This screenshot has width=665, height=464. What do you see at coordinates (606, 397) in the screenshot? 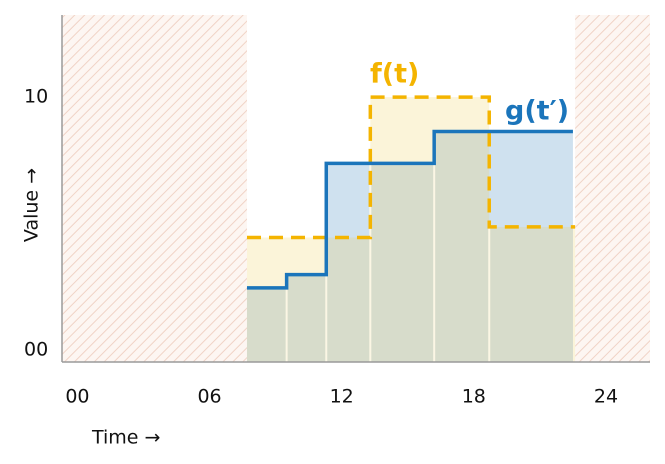
I see `x-tick-label: 24` at bounding box center [606, 397].